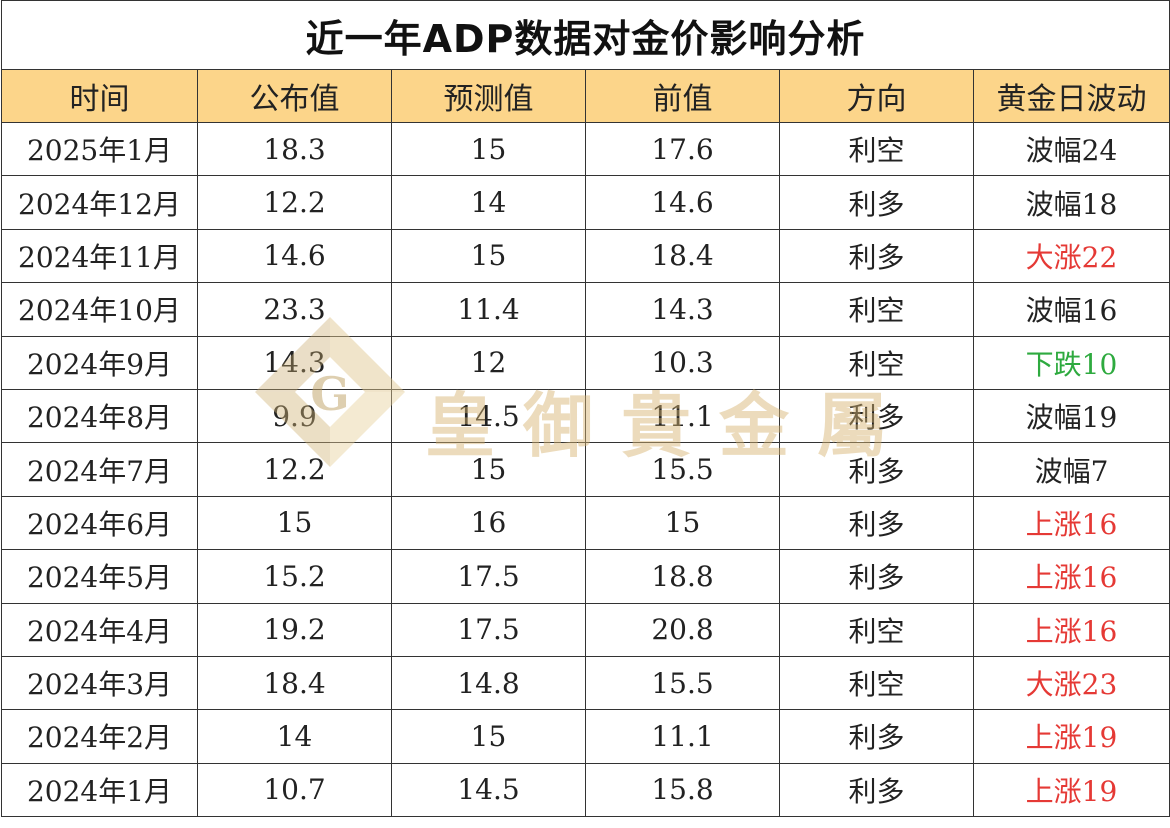 The image size is (1170, 828). I want to click on column-header-previous: 前值, so click(682, 96).